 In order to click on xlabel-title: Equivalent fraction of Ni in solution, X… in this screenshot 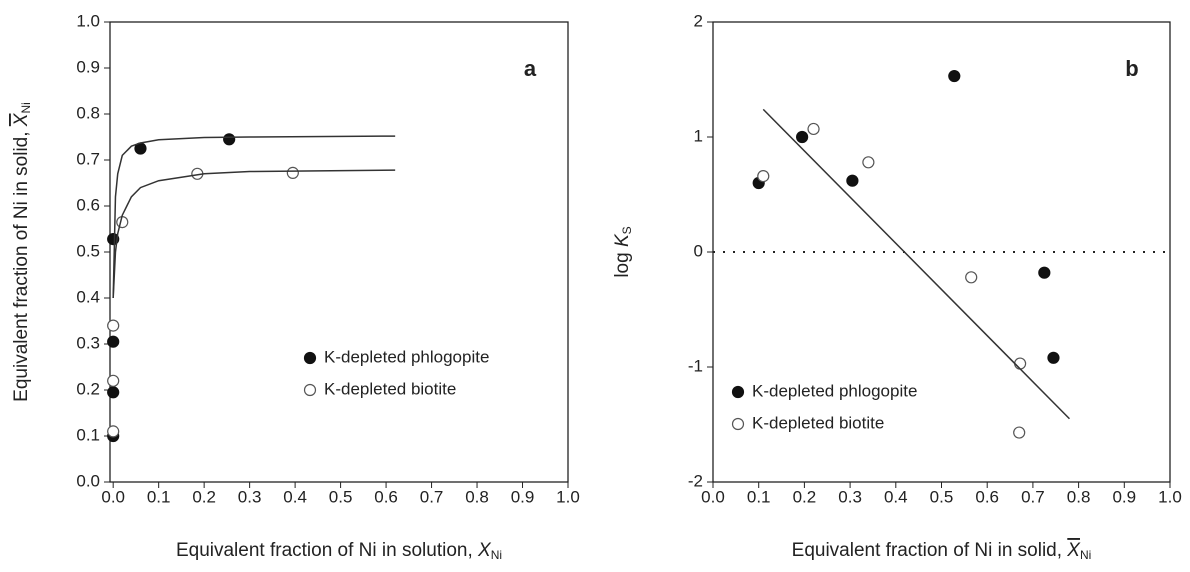, I will do `click(339, 551)`.